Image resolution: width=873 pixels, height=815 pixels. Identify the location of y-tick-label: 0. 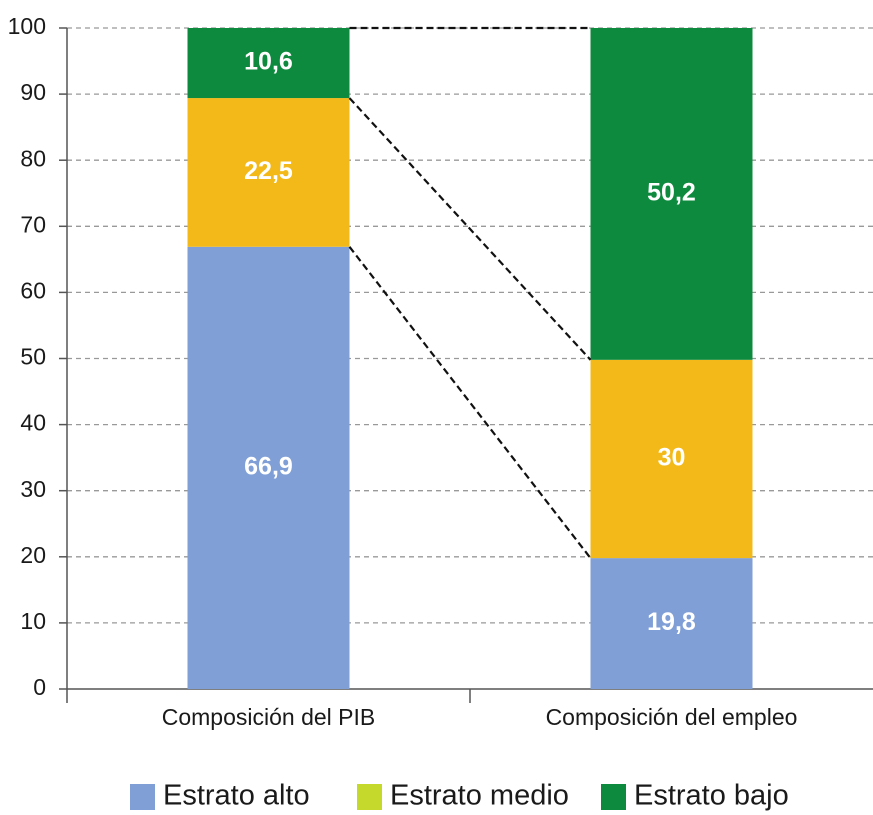
(39, 687).